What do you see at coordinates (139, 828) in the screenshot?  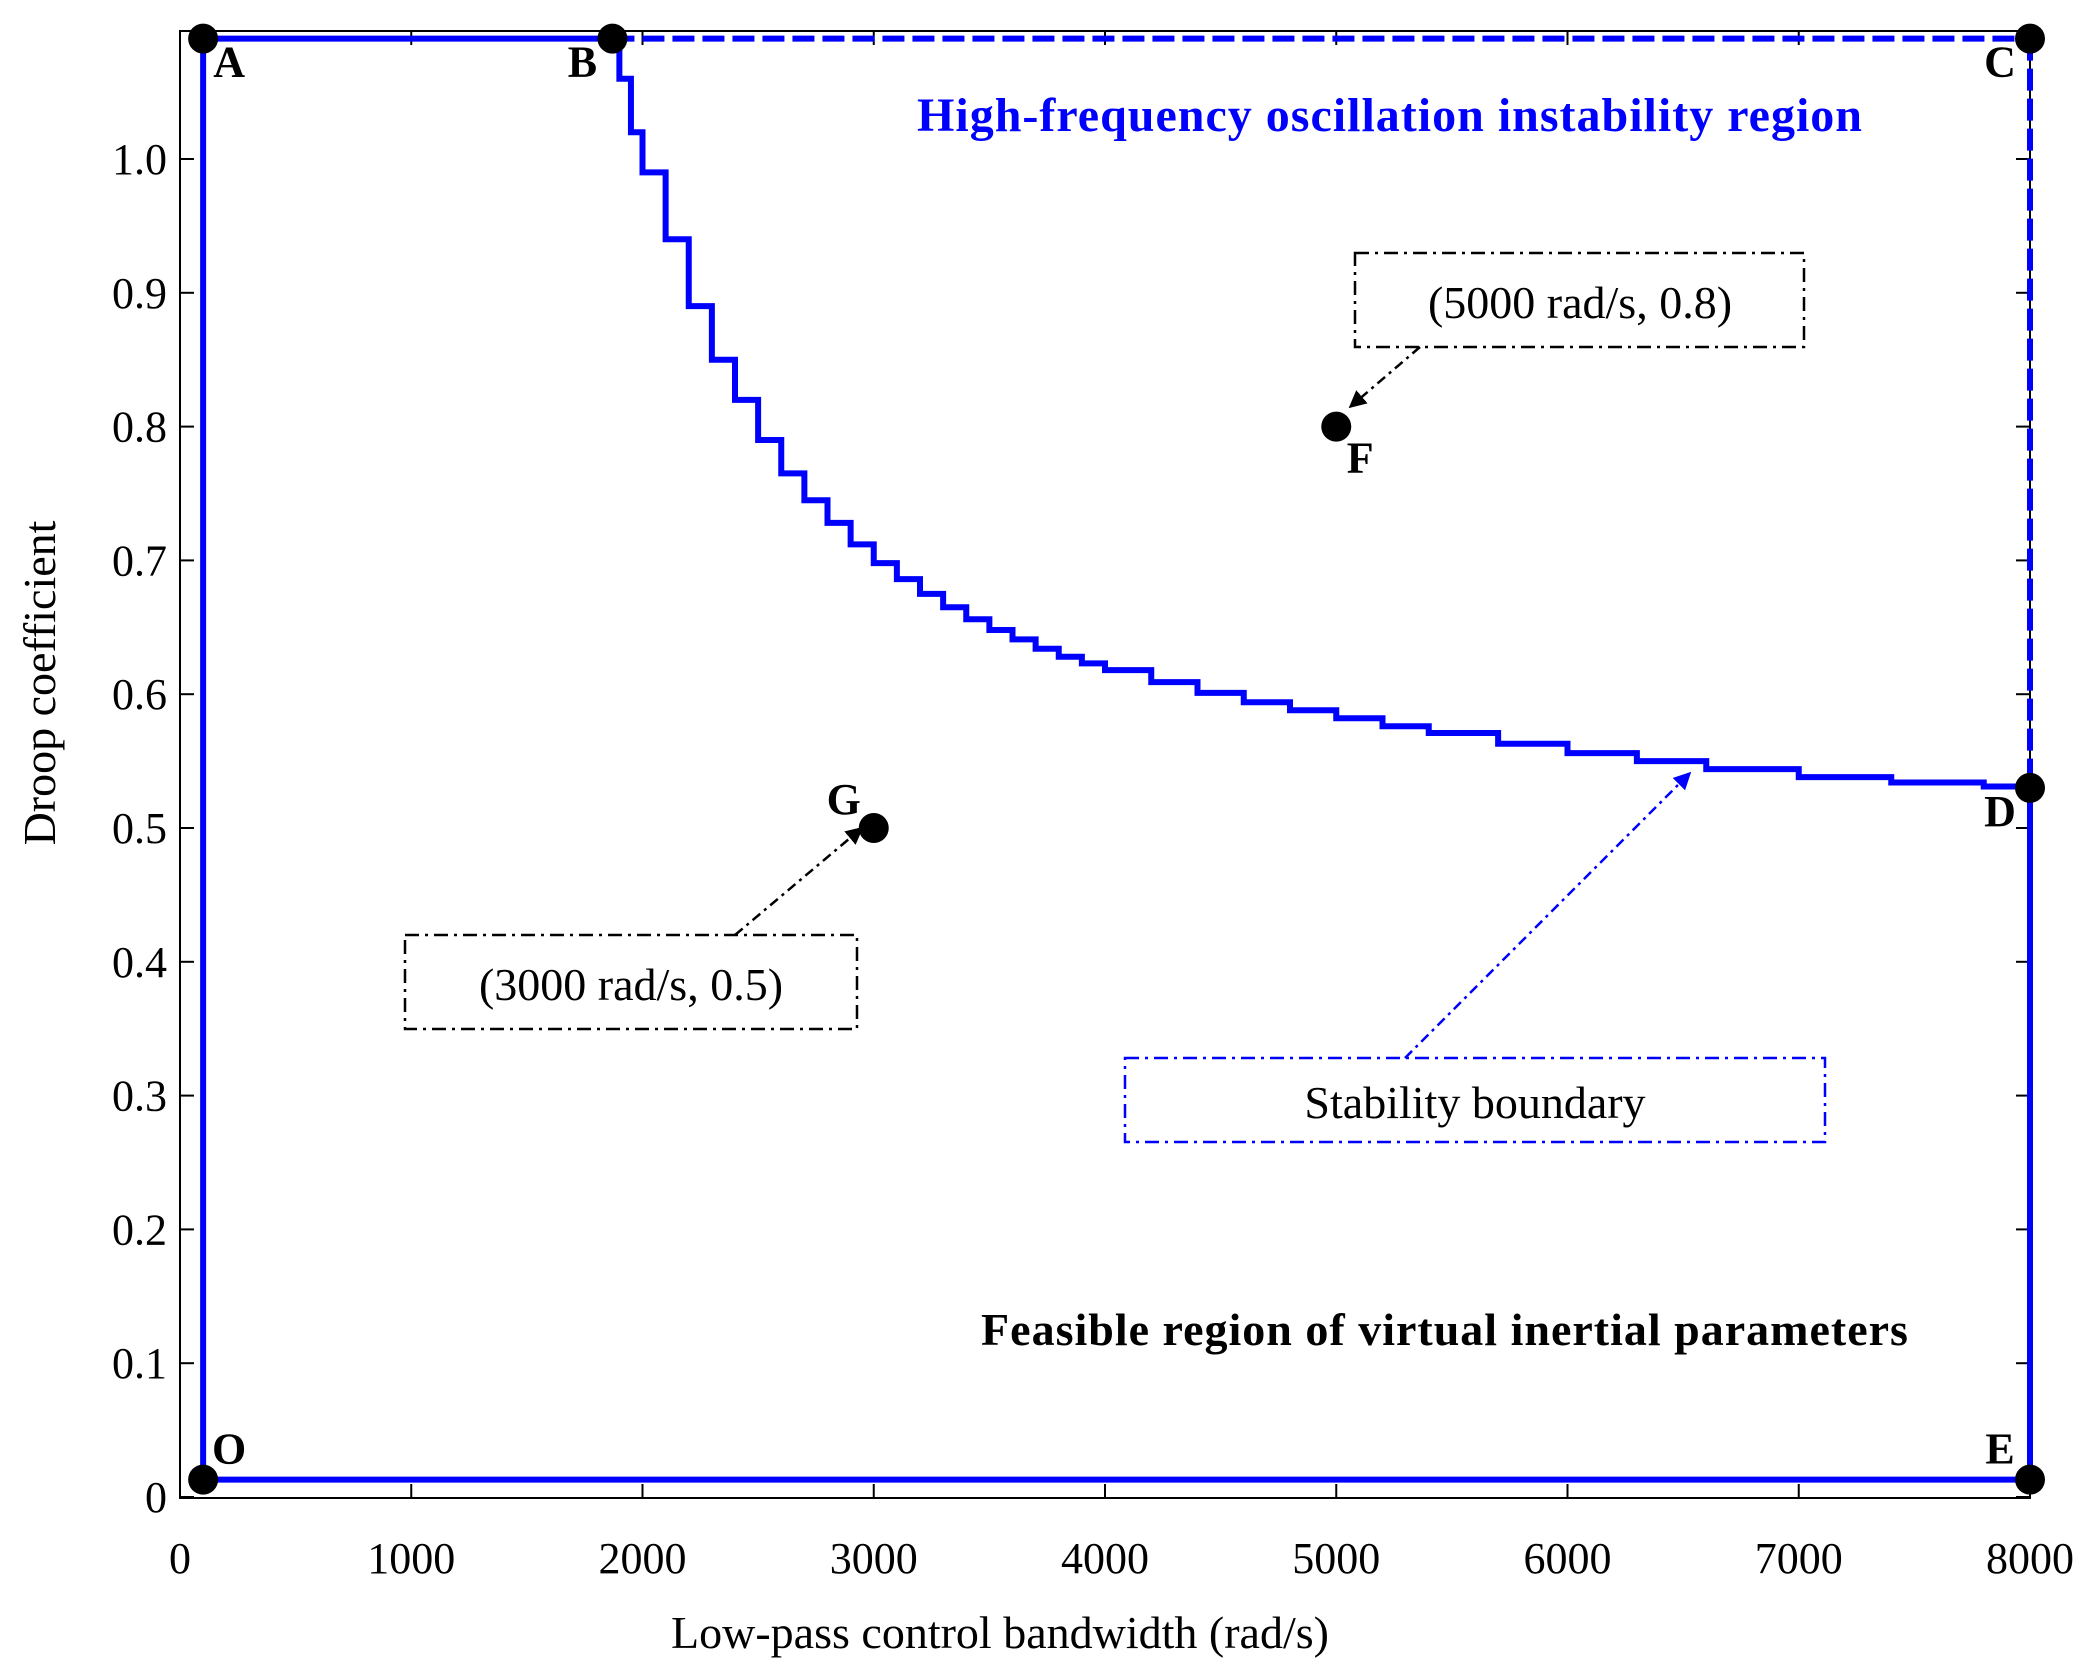 I see `y-tick-label: 0.5` at bounding box center [139, 828].